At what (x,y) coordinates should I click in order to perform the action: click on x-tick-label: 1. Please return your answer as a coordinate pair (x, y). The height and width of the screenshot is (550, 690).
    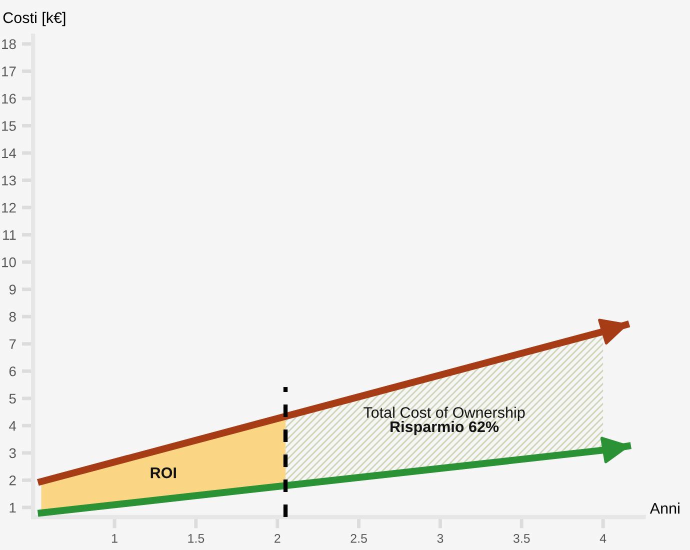
    Looking at the image, I should click on (115, 538).